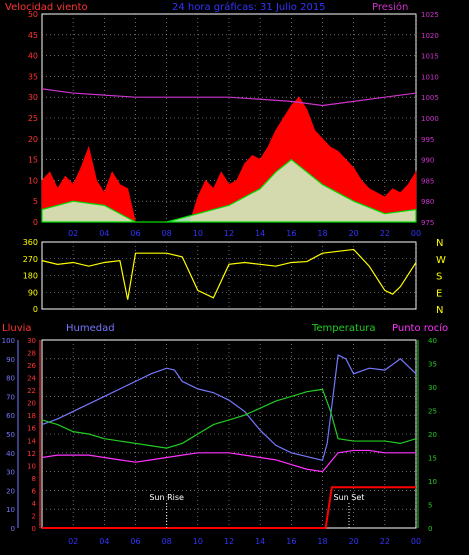 The height and width of the screenshot is (555, 469). Describe the element at coordinates (35, 201) in the screenshot. I see `wind-tick-label: 5` at that location.